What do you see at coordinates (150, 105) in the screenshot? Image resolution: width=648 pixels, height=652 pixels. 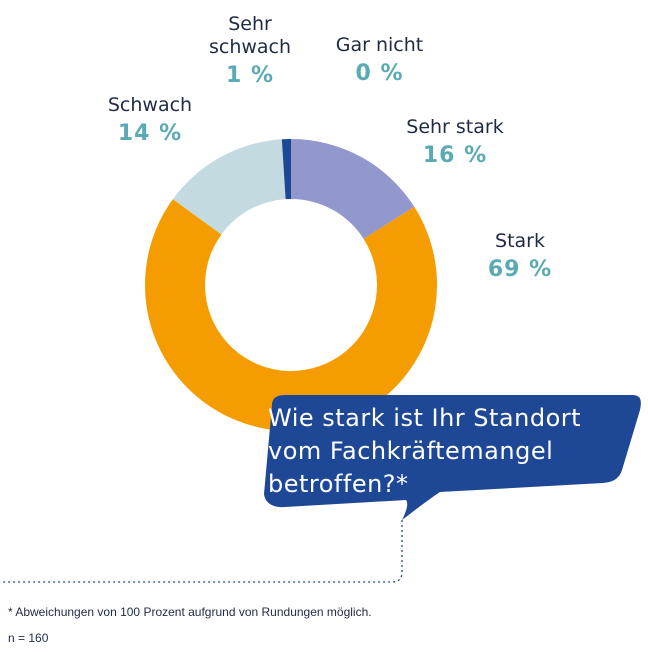 I see `category-label: Schwach` at bounding box center [150, 105].